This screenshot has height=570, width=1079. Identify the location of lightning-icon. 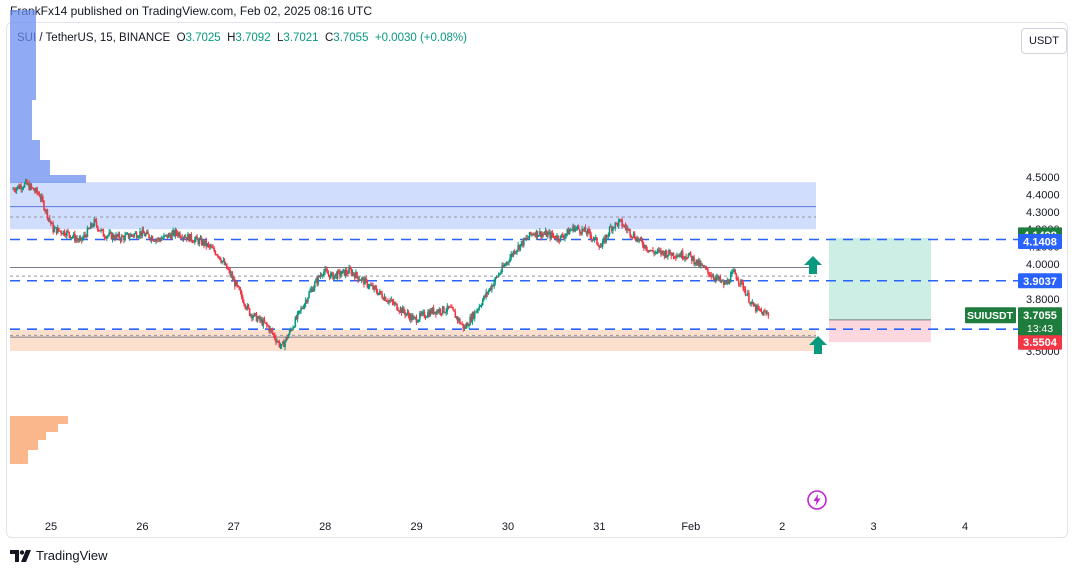
(817, 500).